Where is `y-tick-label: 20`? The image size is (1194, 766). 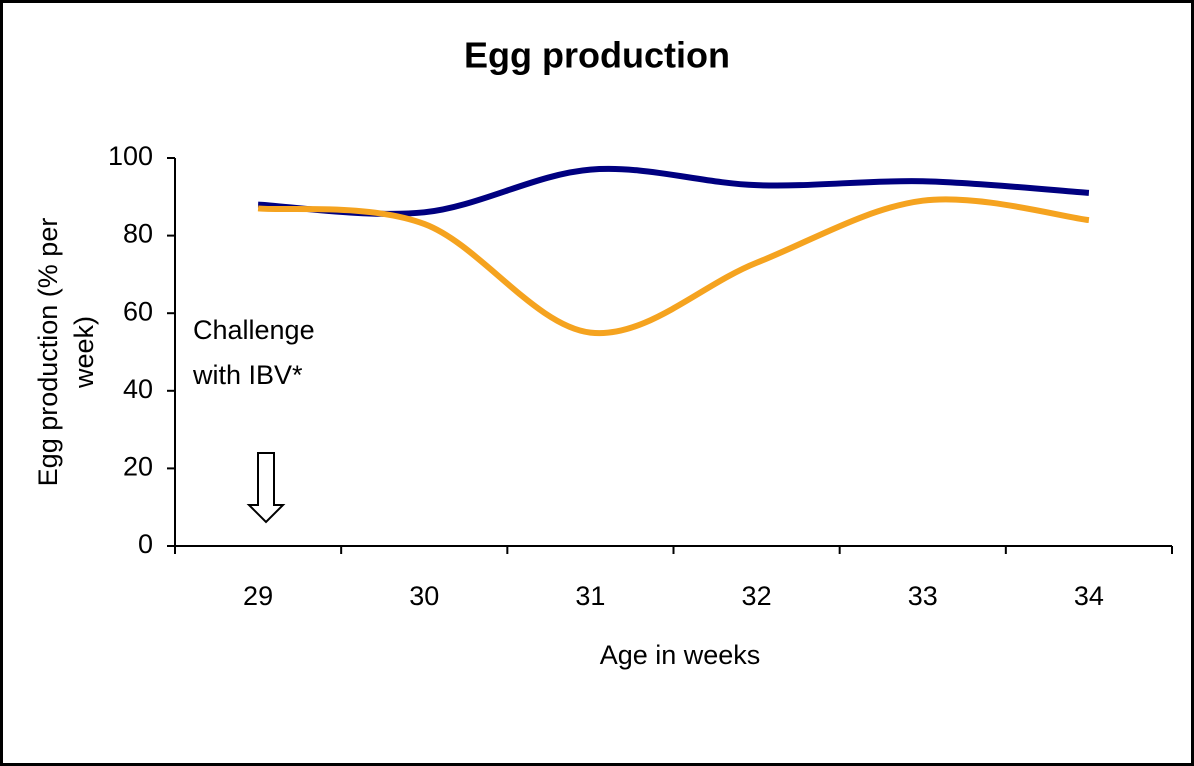 y-tick-label: 20 is located at coordinates (138, 467).